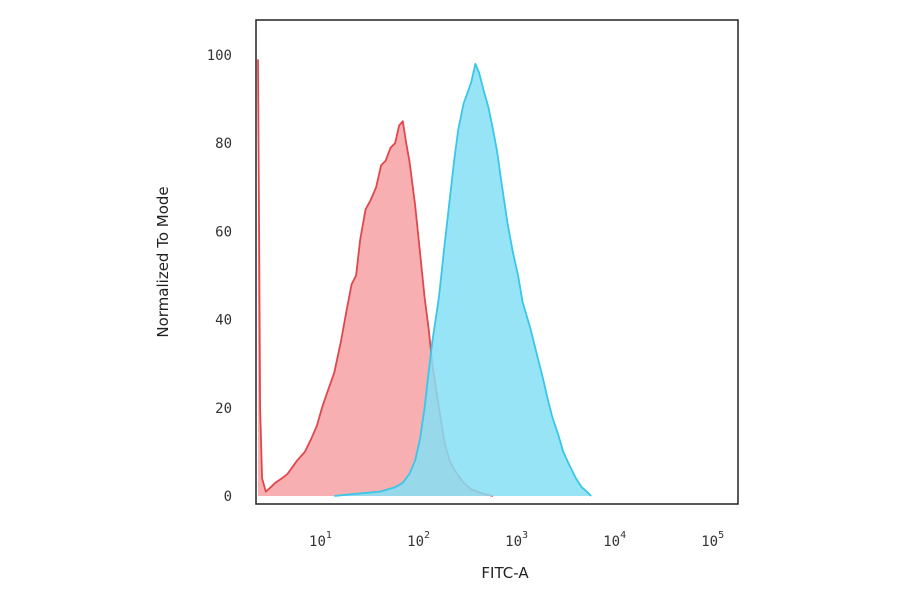 The image size is (900, 594). I want to click on x-axis-ticks: 10¹ 10² 10³ 10⁴ 10⁵, so click(516, 540).